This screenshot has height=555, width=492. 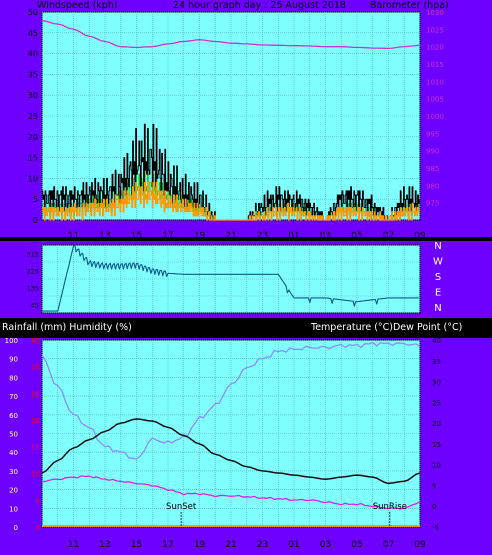 I want to click on direction-tick-label: 315, so click(x=33, y=255).